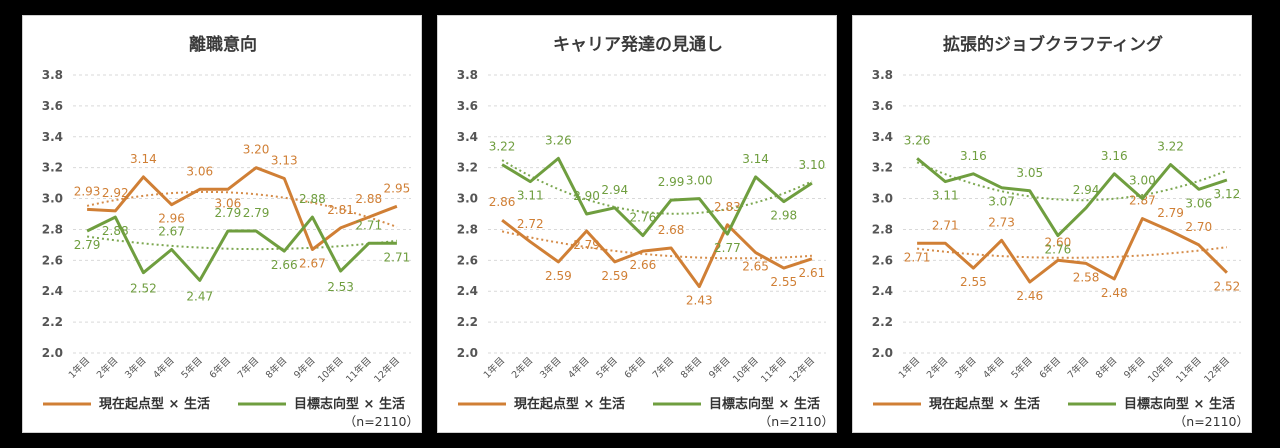 The image size is (1280, 448). Describe the element at coordinates (52, 137) in the screenshot. I see `y-tick-label: 3.4` at that location.